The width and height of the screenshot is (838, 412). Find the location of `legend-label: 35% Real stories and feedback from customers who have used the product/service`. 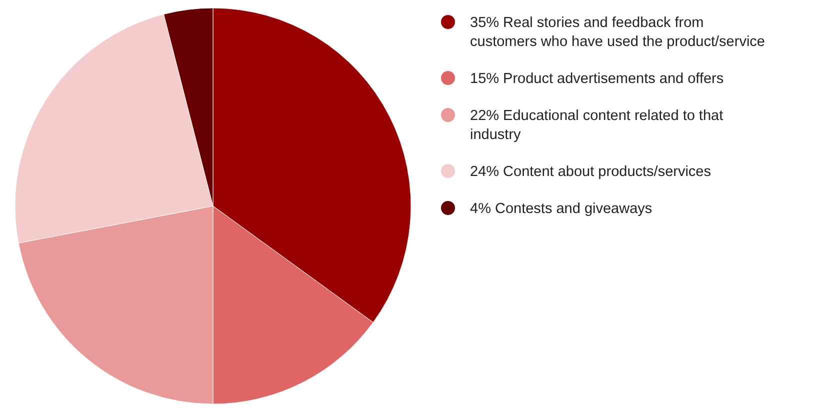

legend-label: 35% Real stories and feedback from customers who have used the product/service is located at coordinates (617, 32).